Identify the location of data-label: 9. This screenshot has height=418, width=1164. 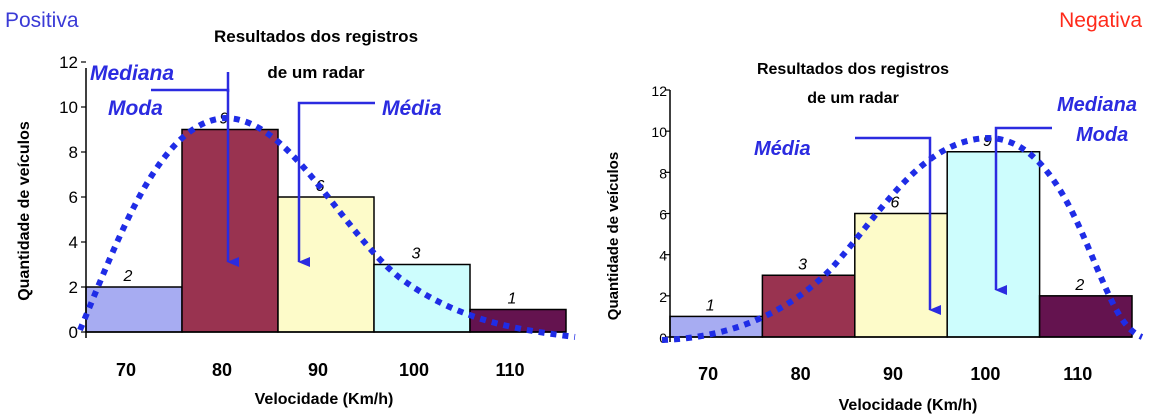
(987, 141).